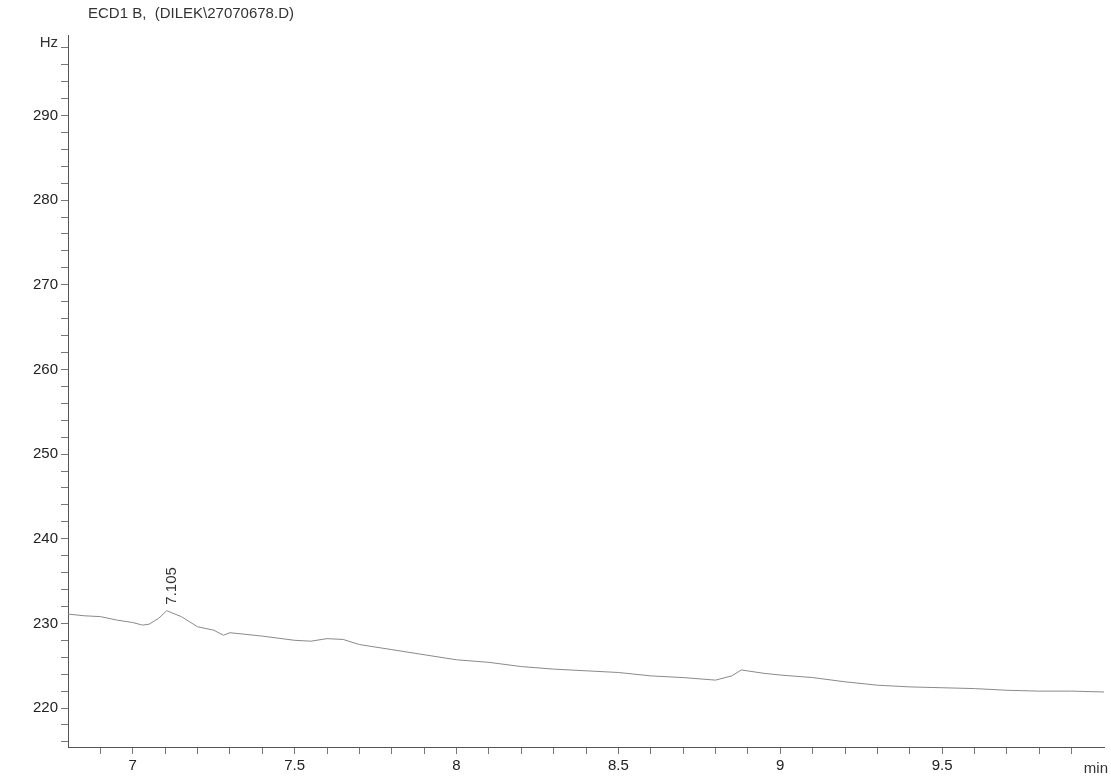 The height and width of the screenshot is (778, 1111). What do you see at coordinates (191, 13) in the screenshot?
I see `chart-title: ECD1 B, (DILEK\27070678.D)` at bounding box center [191, 13].